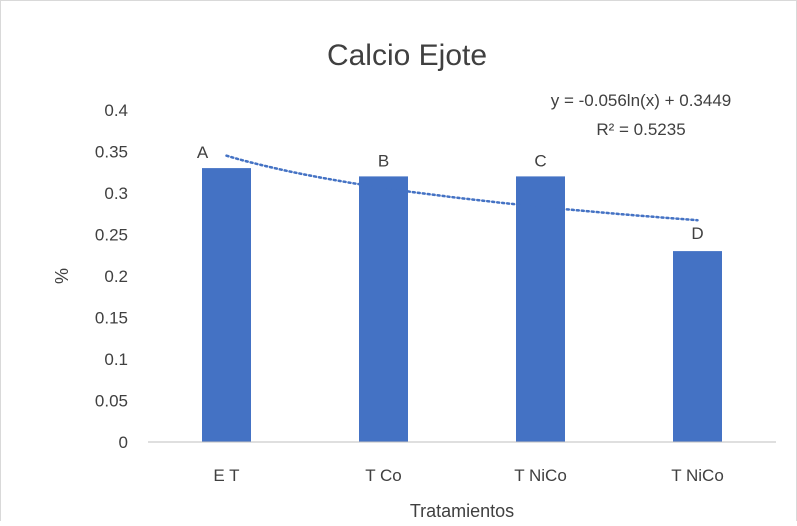  Describe the element at coordinates (111, 235) in the screenshot. I see `y-tick-label: 0.25` at that location.